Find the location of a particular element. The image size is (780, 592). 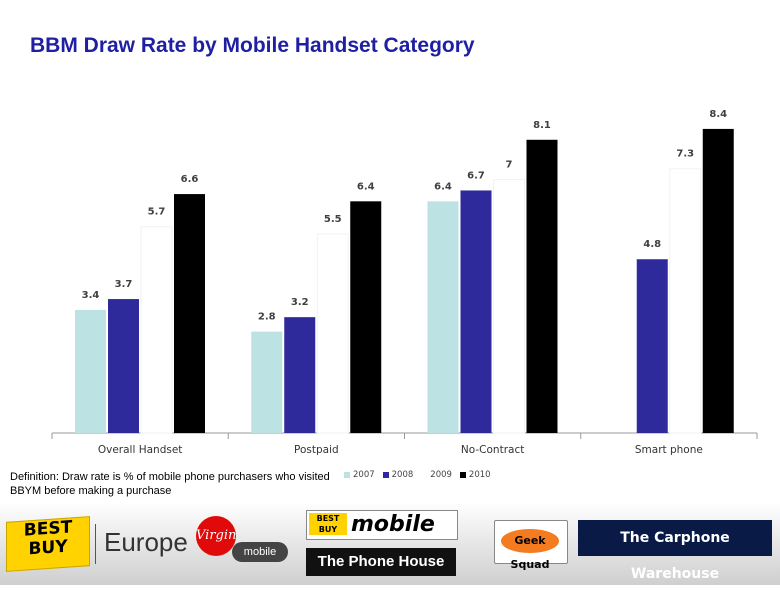

data-label: 3.4 is located at coordinates (91, 295).